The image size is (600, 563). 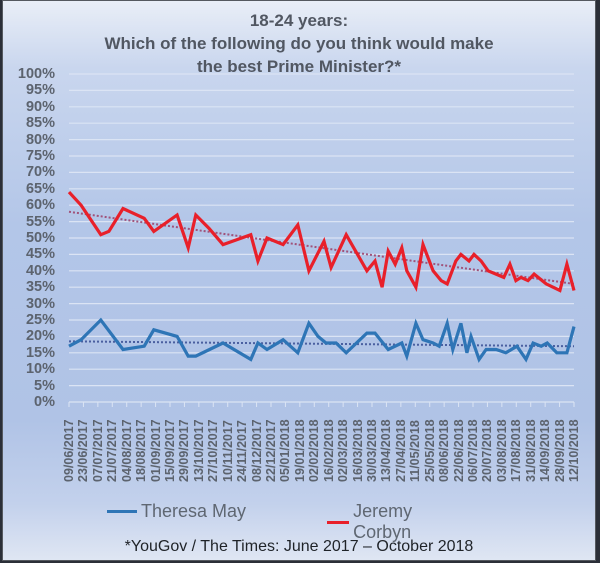 I want to click on y-tick-label: 0%, so click(x=44, y=402).